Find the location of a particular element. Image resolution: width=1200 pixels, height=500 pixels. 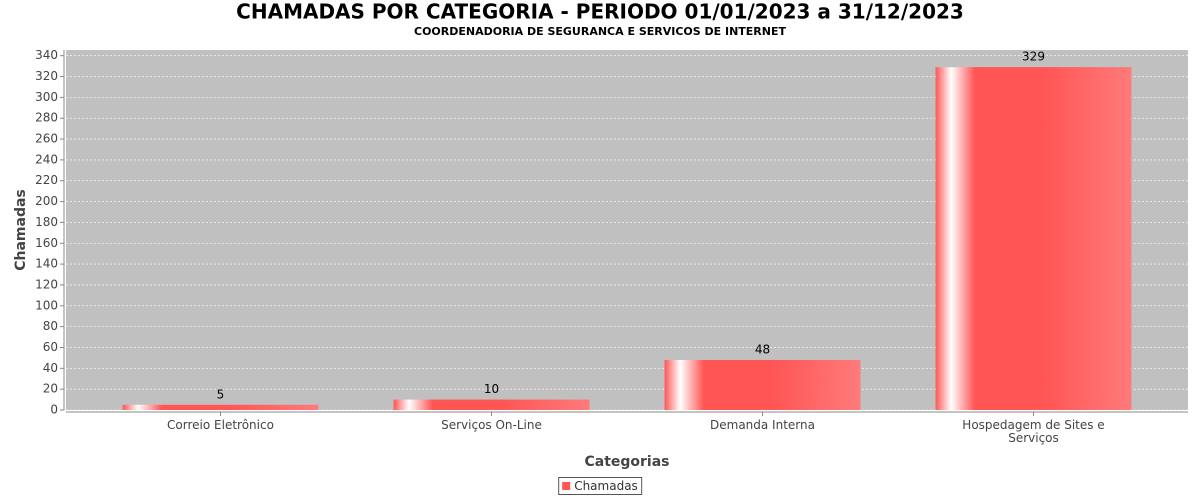

y-tick-label: 100 is located at coordinates (46, 305).